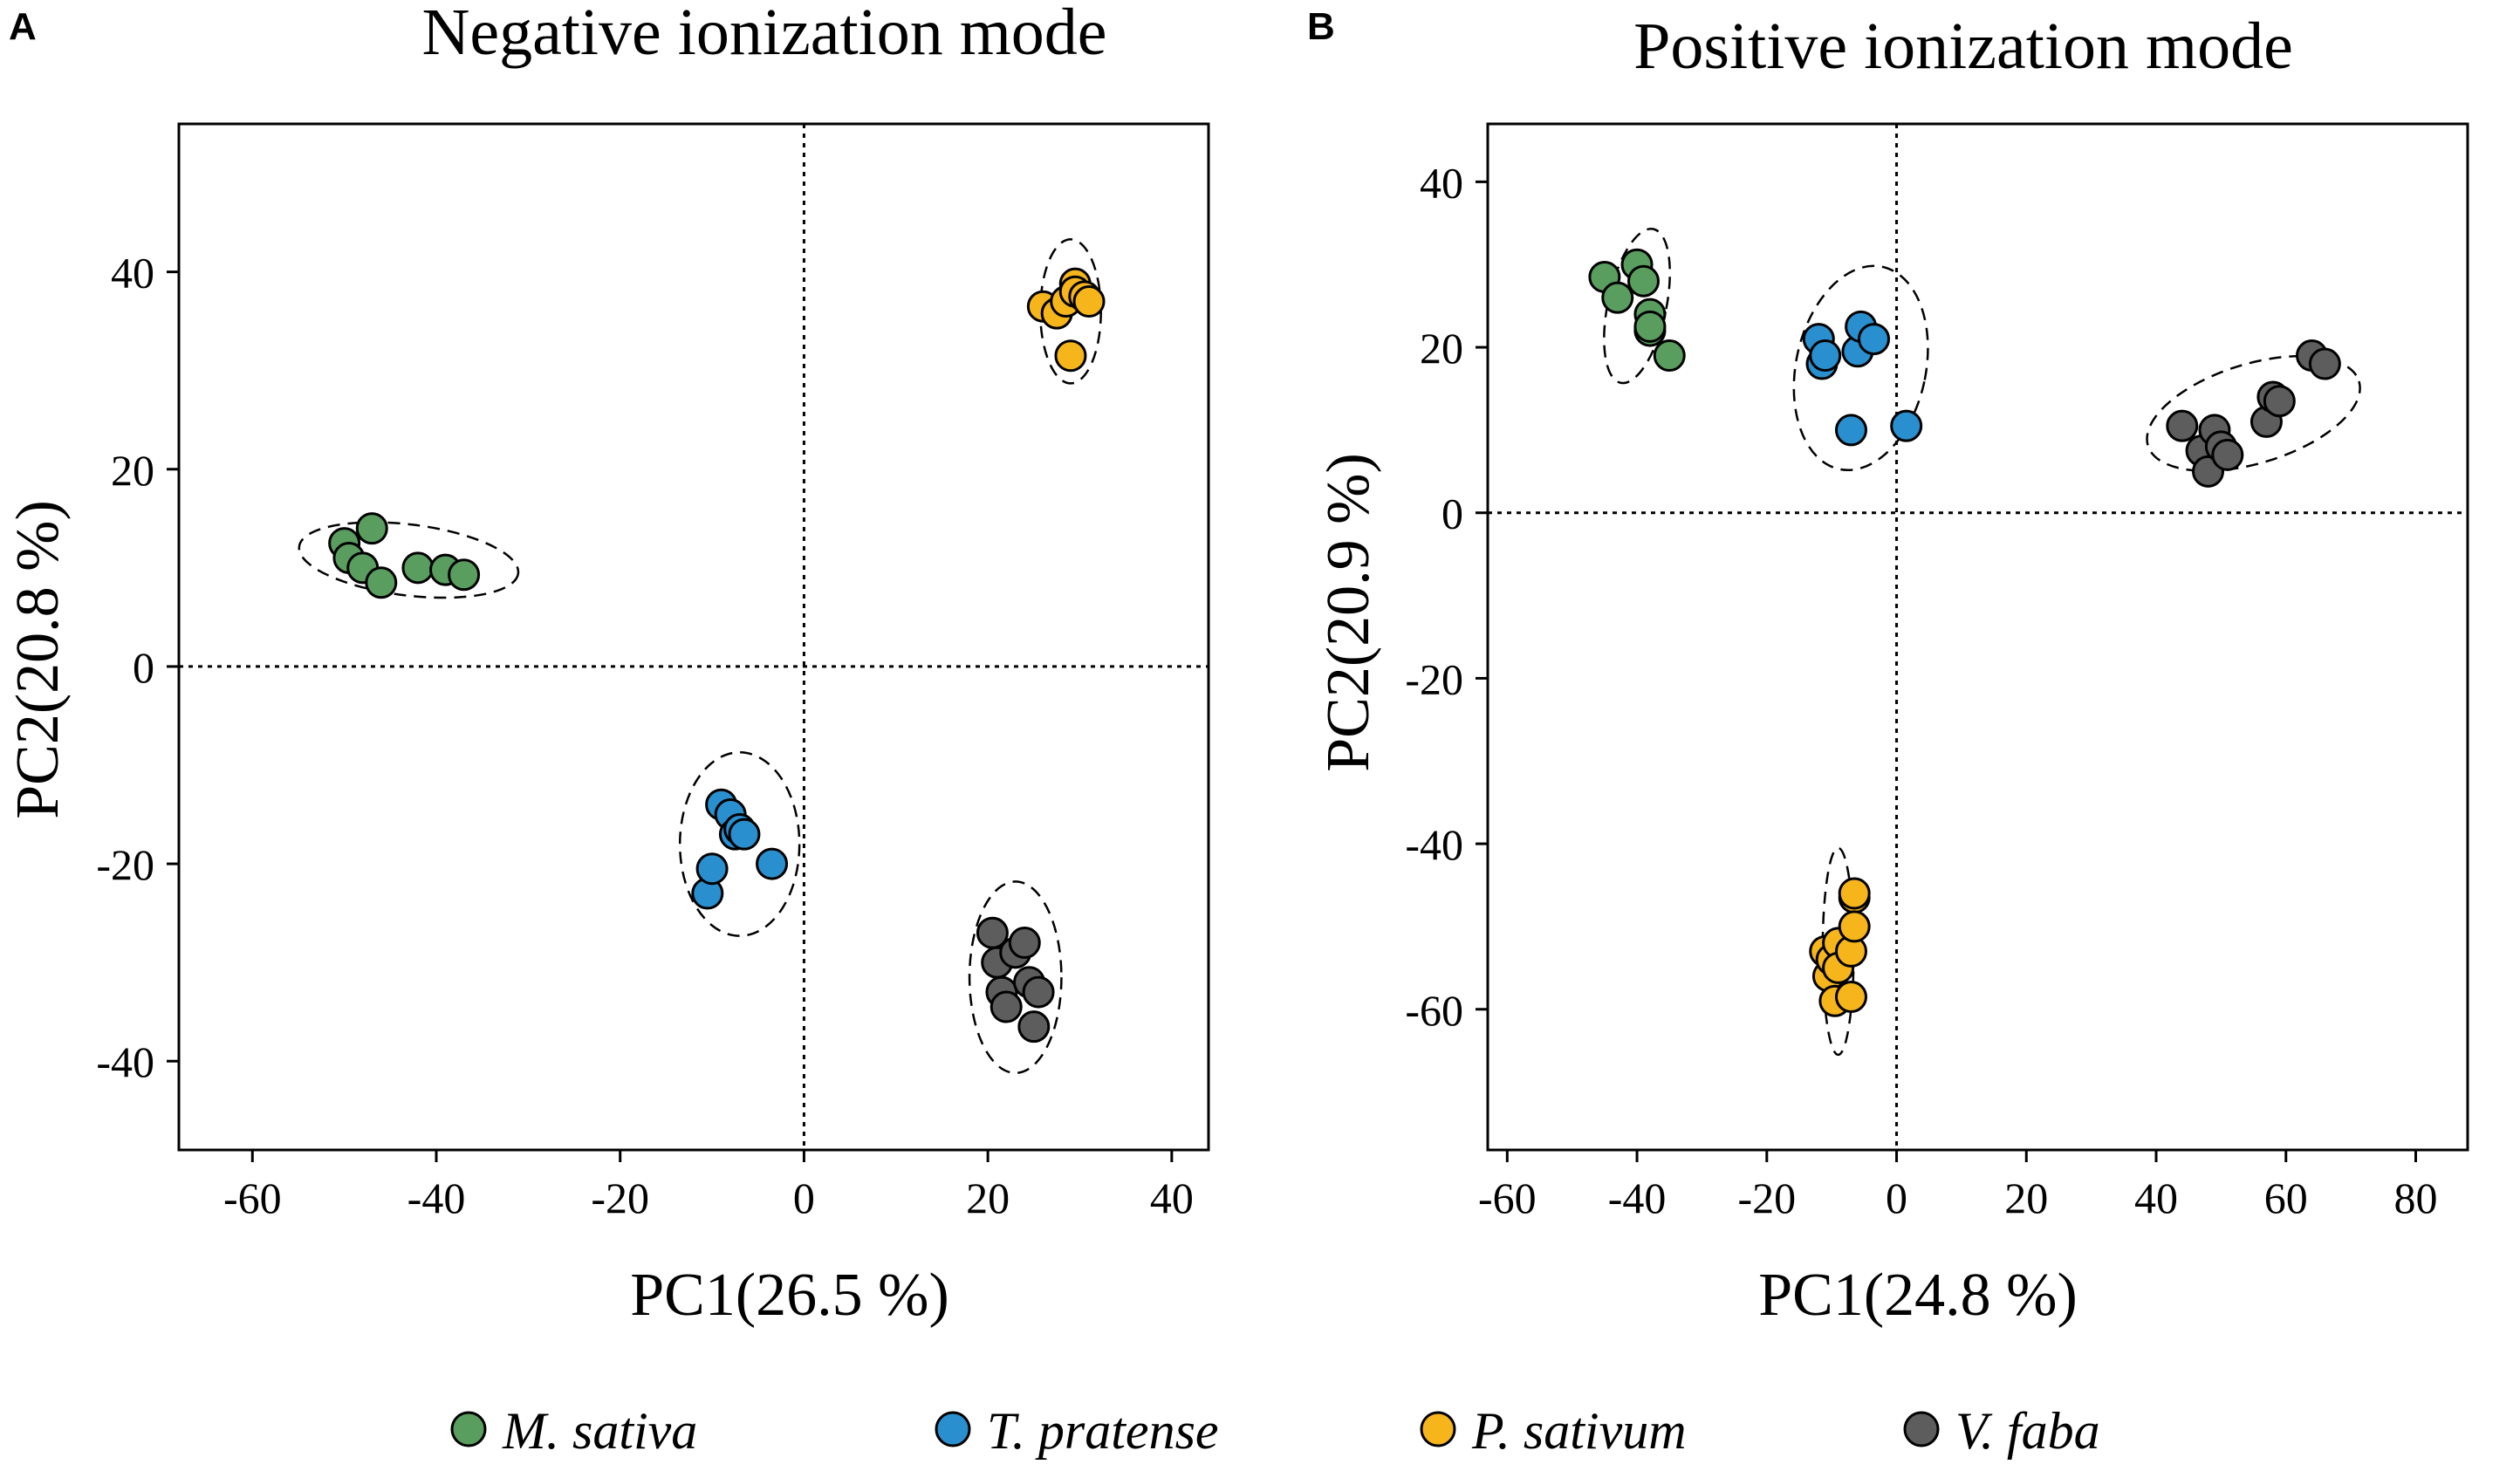  What do you see at coordinates (1103, 1431) in the screenshot?
I see `legend-label: T. pratense` at bounding box center [1103, 1431].